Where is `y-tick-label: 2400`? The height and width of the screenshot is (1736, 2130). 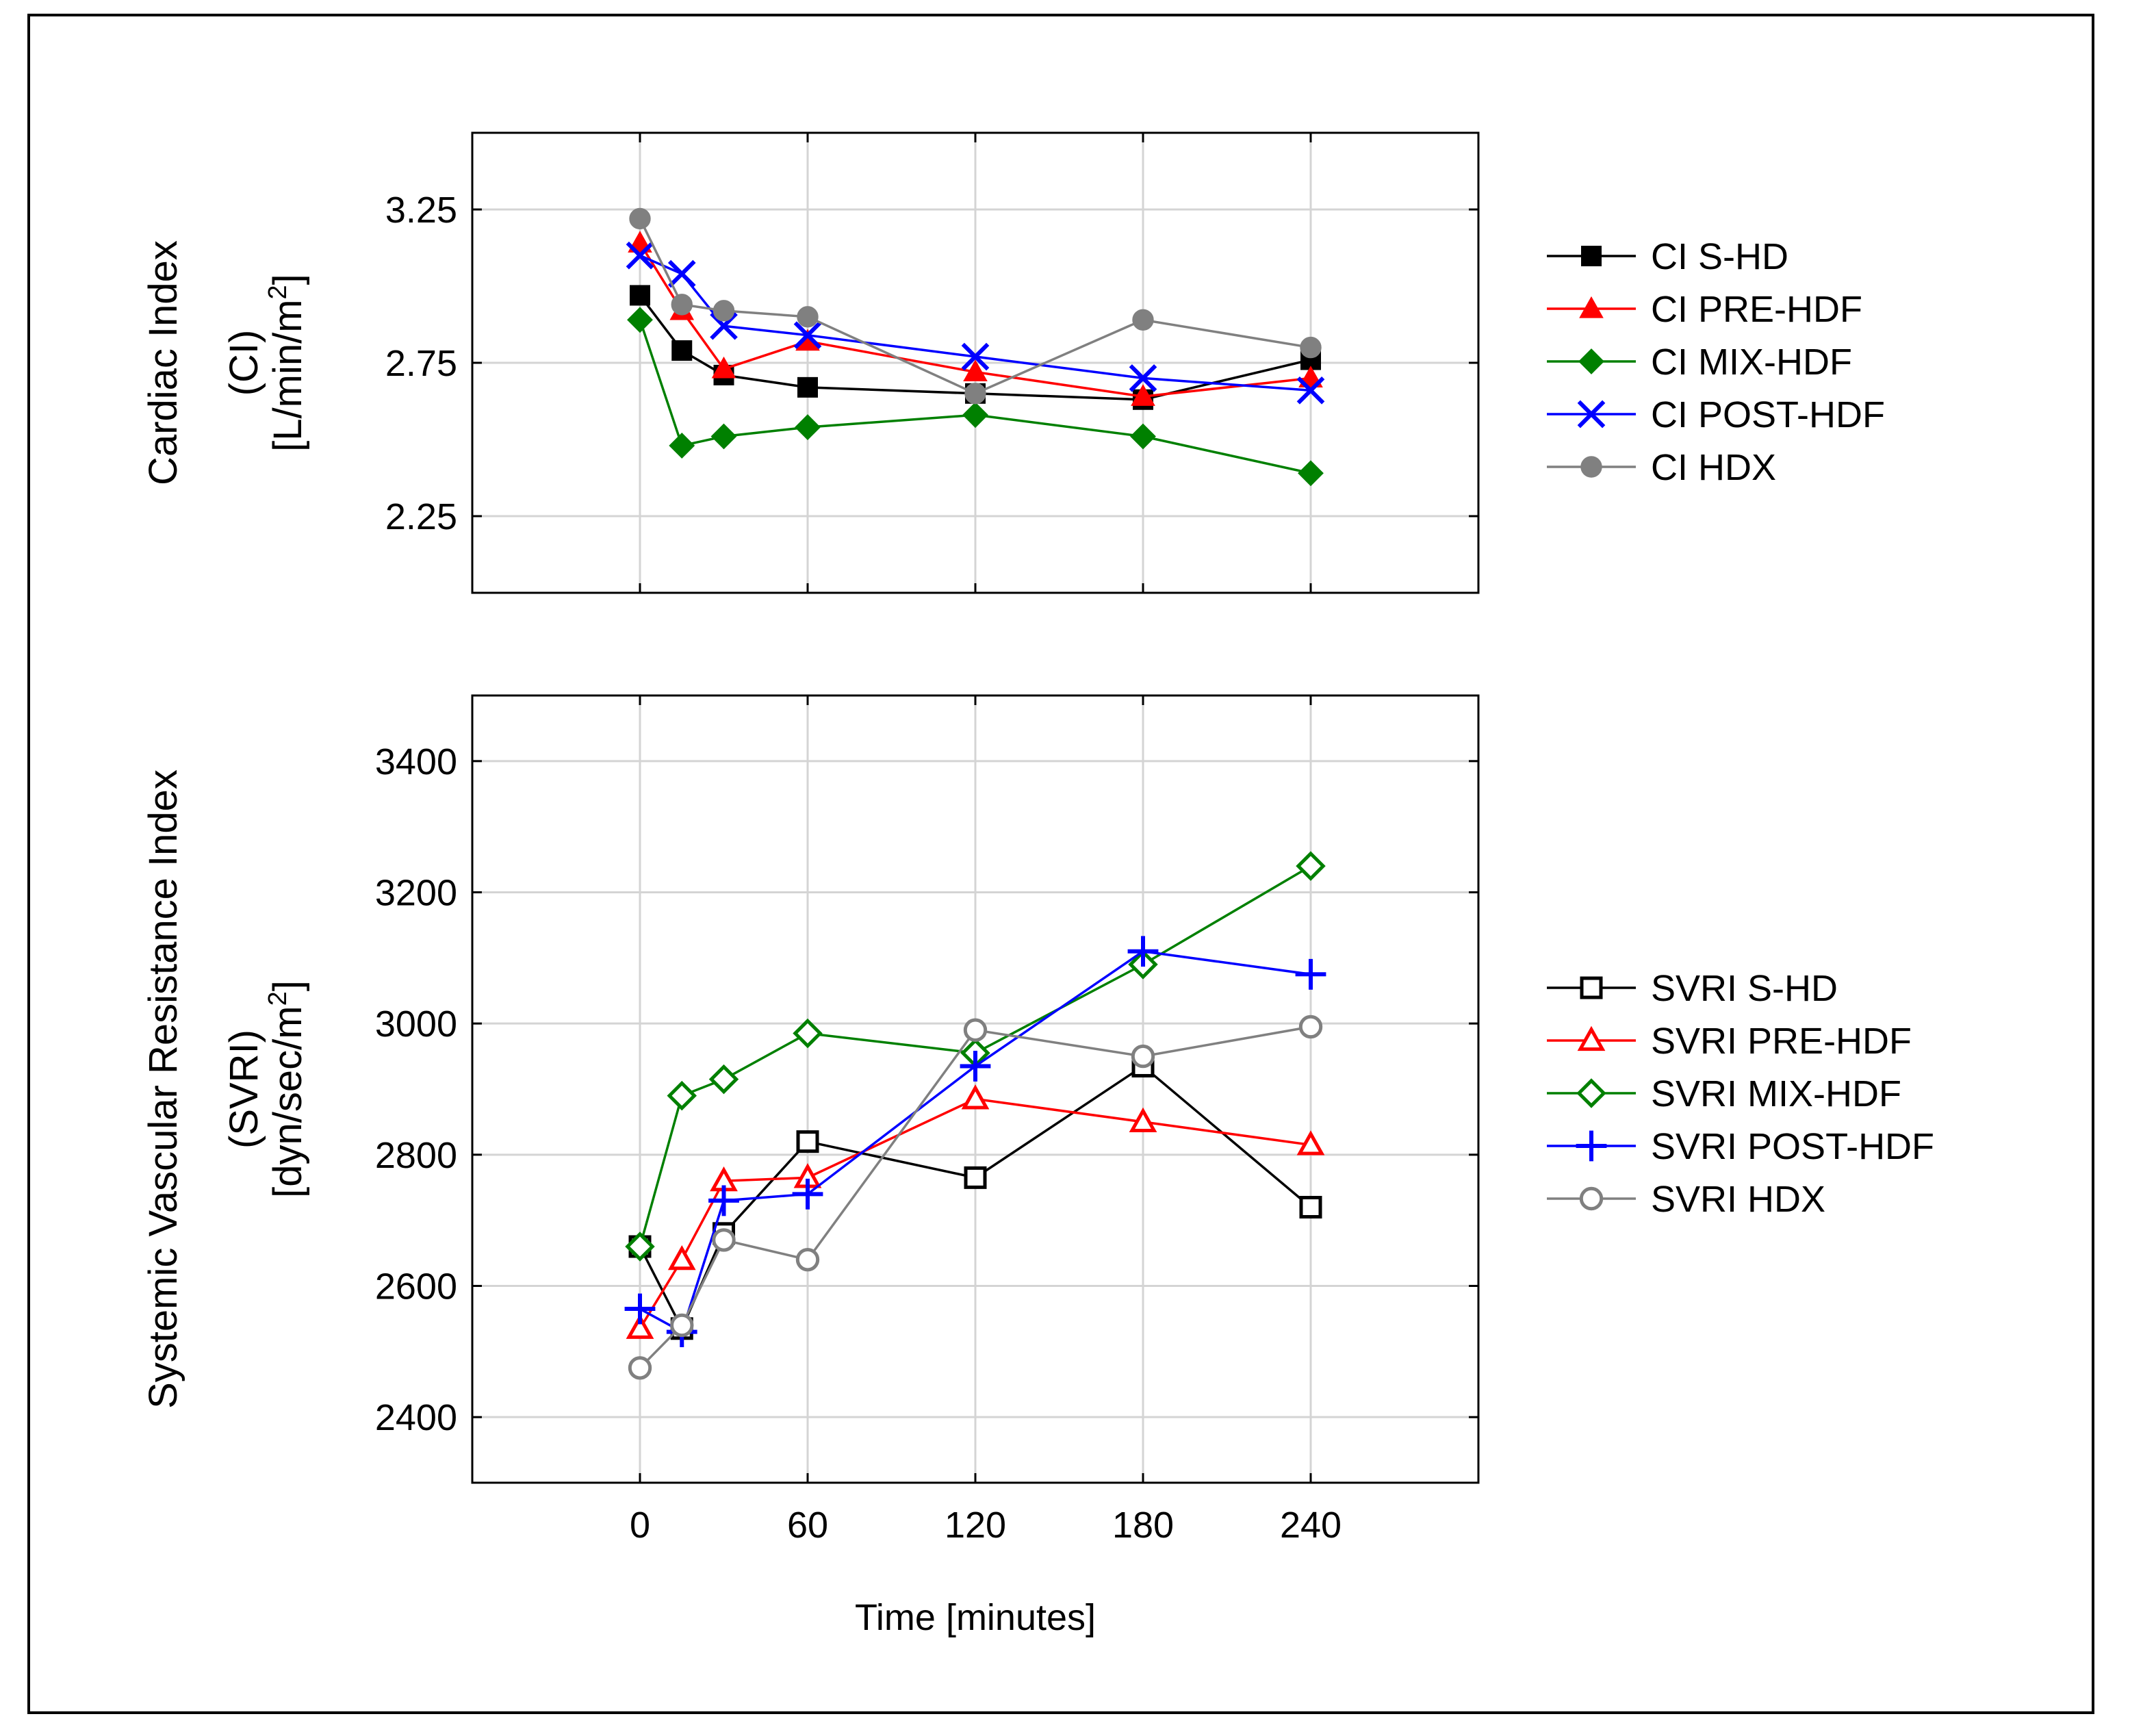
y-tick-label: 2400 is located at coordinates (416, 1417).